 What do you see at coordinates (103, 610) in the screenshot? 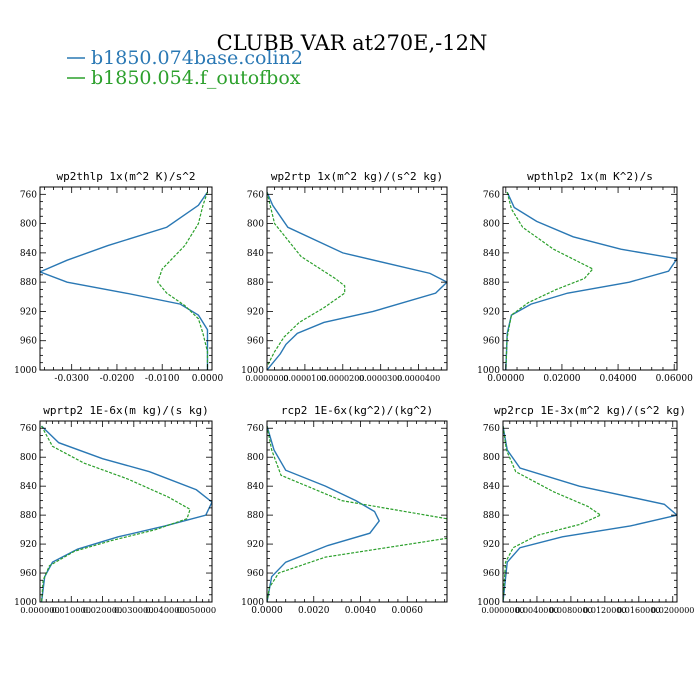
I see `x-tick-label: 0.020000` at bounding box center [103, 610].